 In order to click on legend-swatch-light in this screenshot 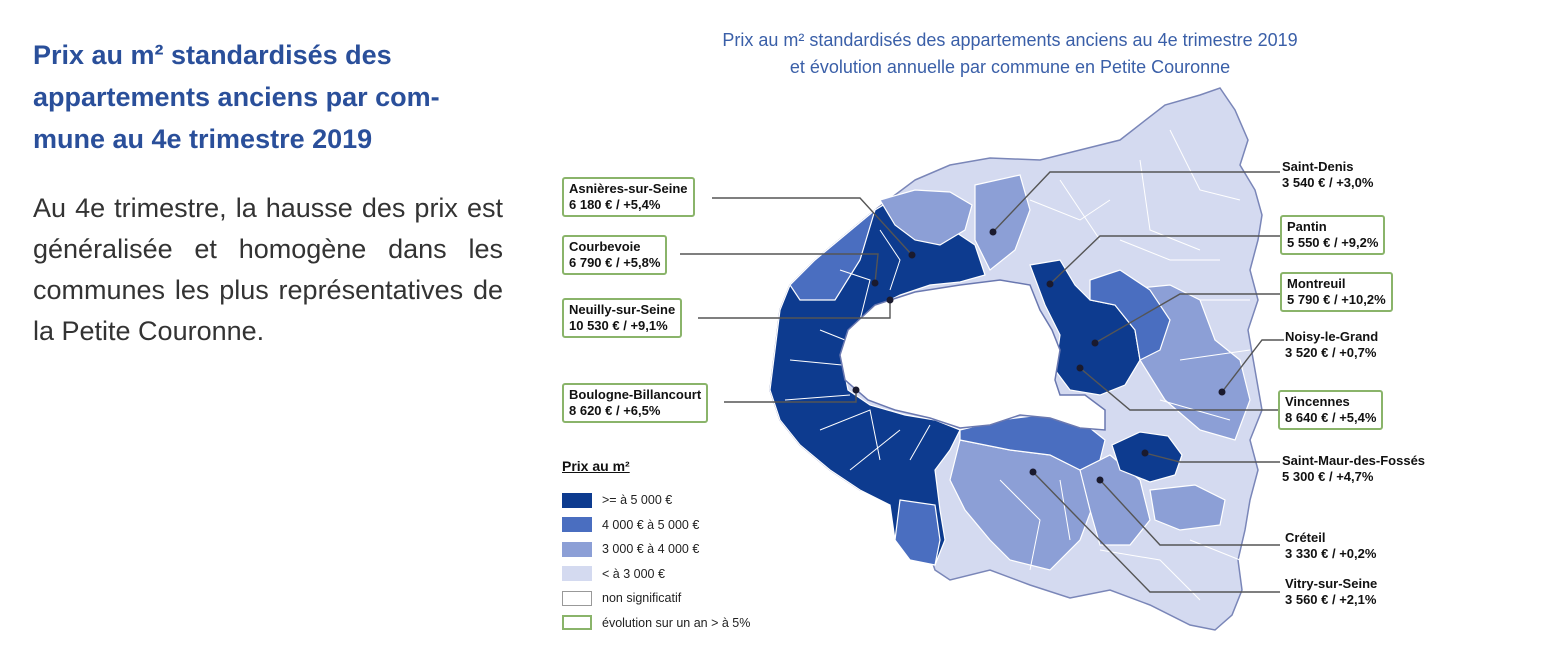, I will do `click(577, 549)`.